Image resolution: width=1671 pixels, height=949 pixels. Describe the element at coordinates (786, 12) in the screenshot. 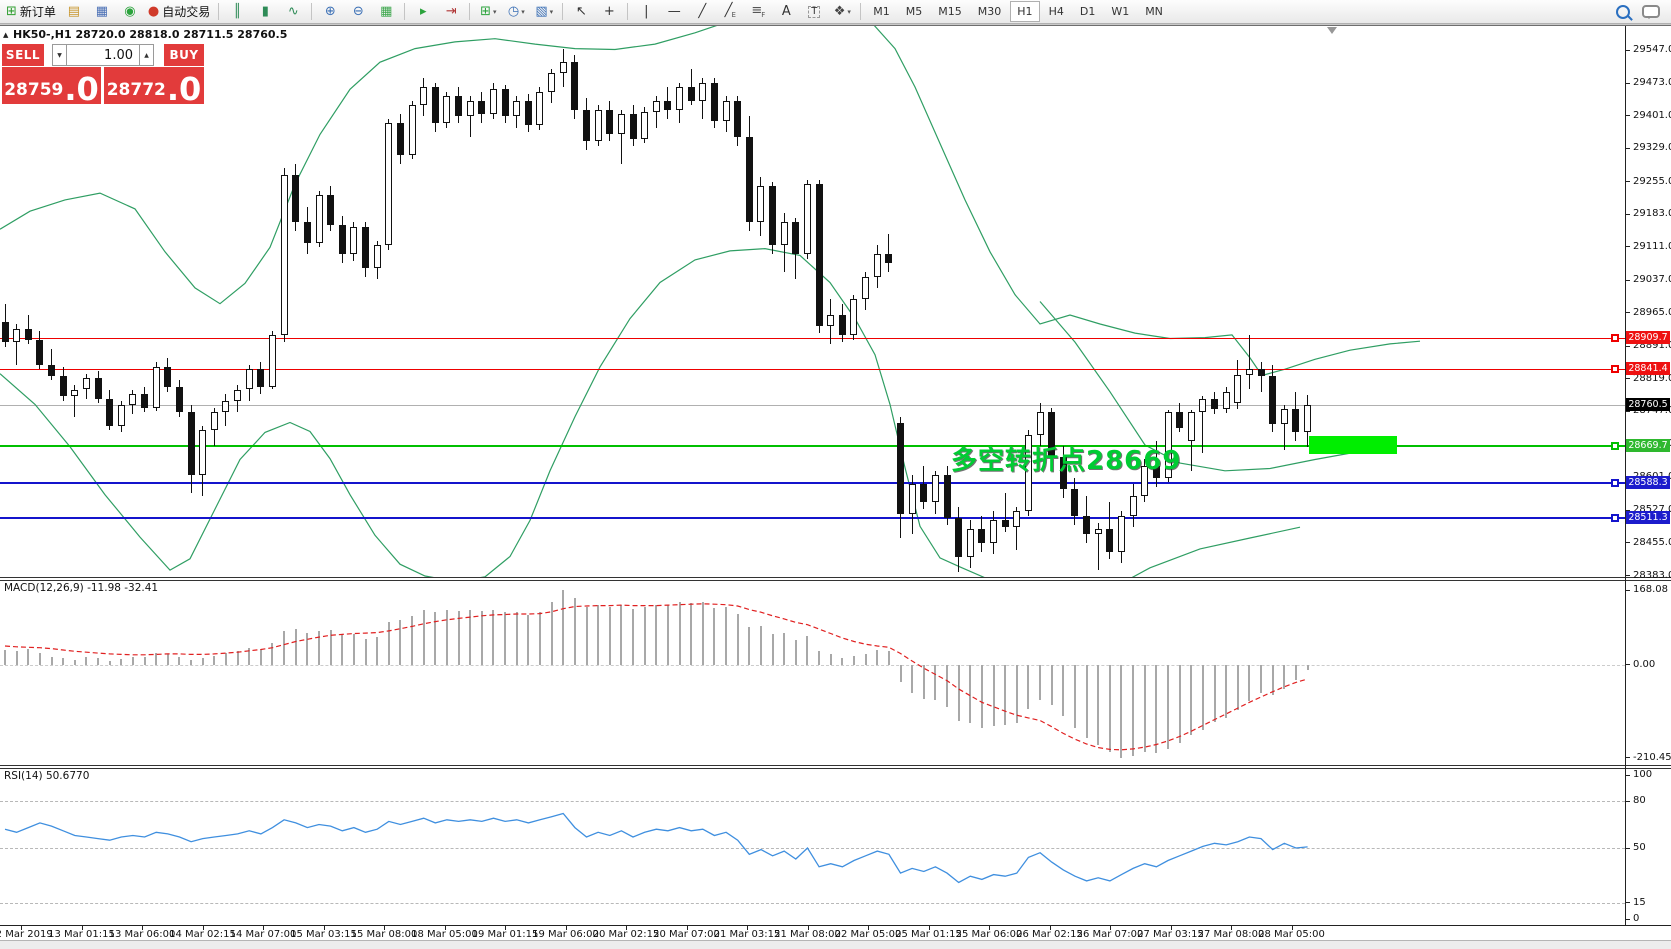

I see `text-button: A` at that location.